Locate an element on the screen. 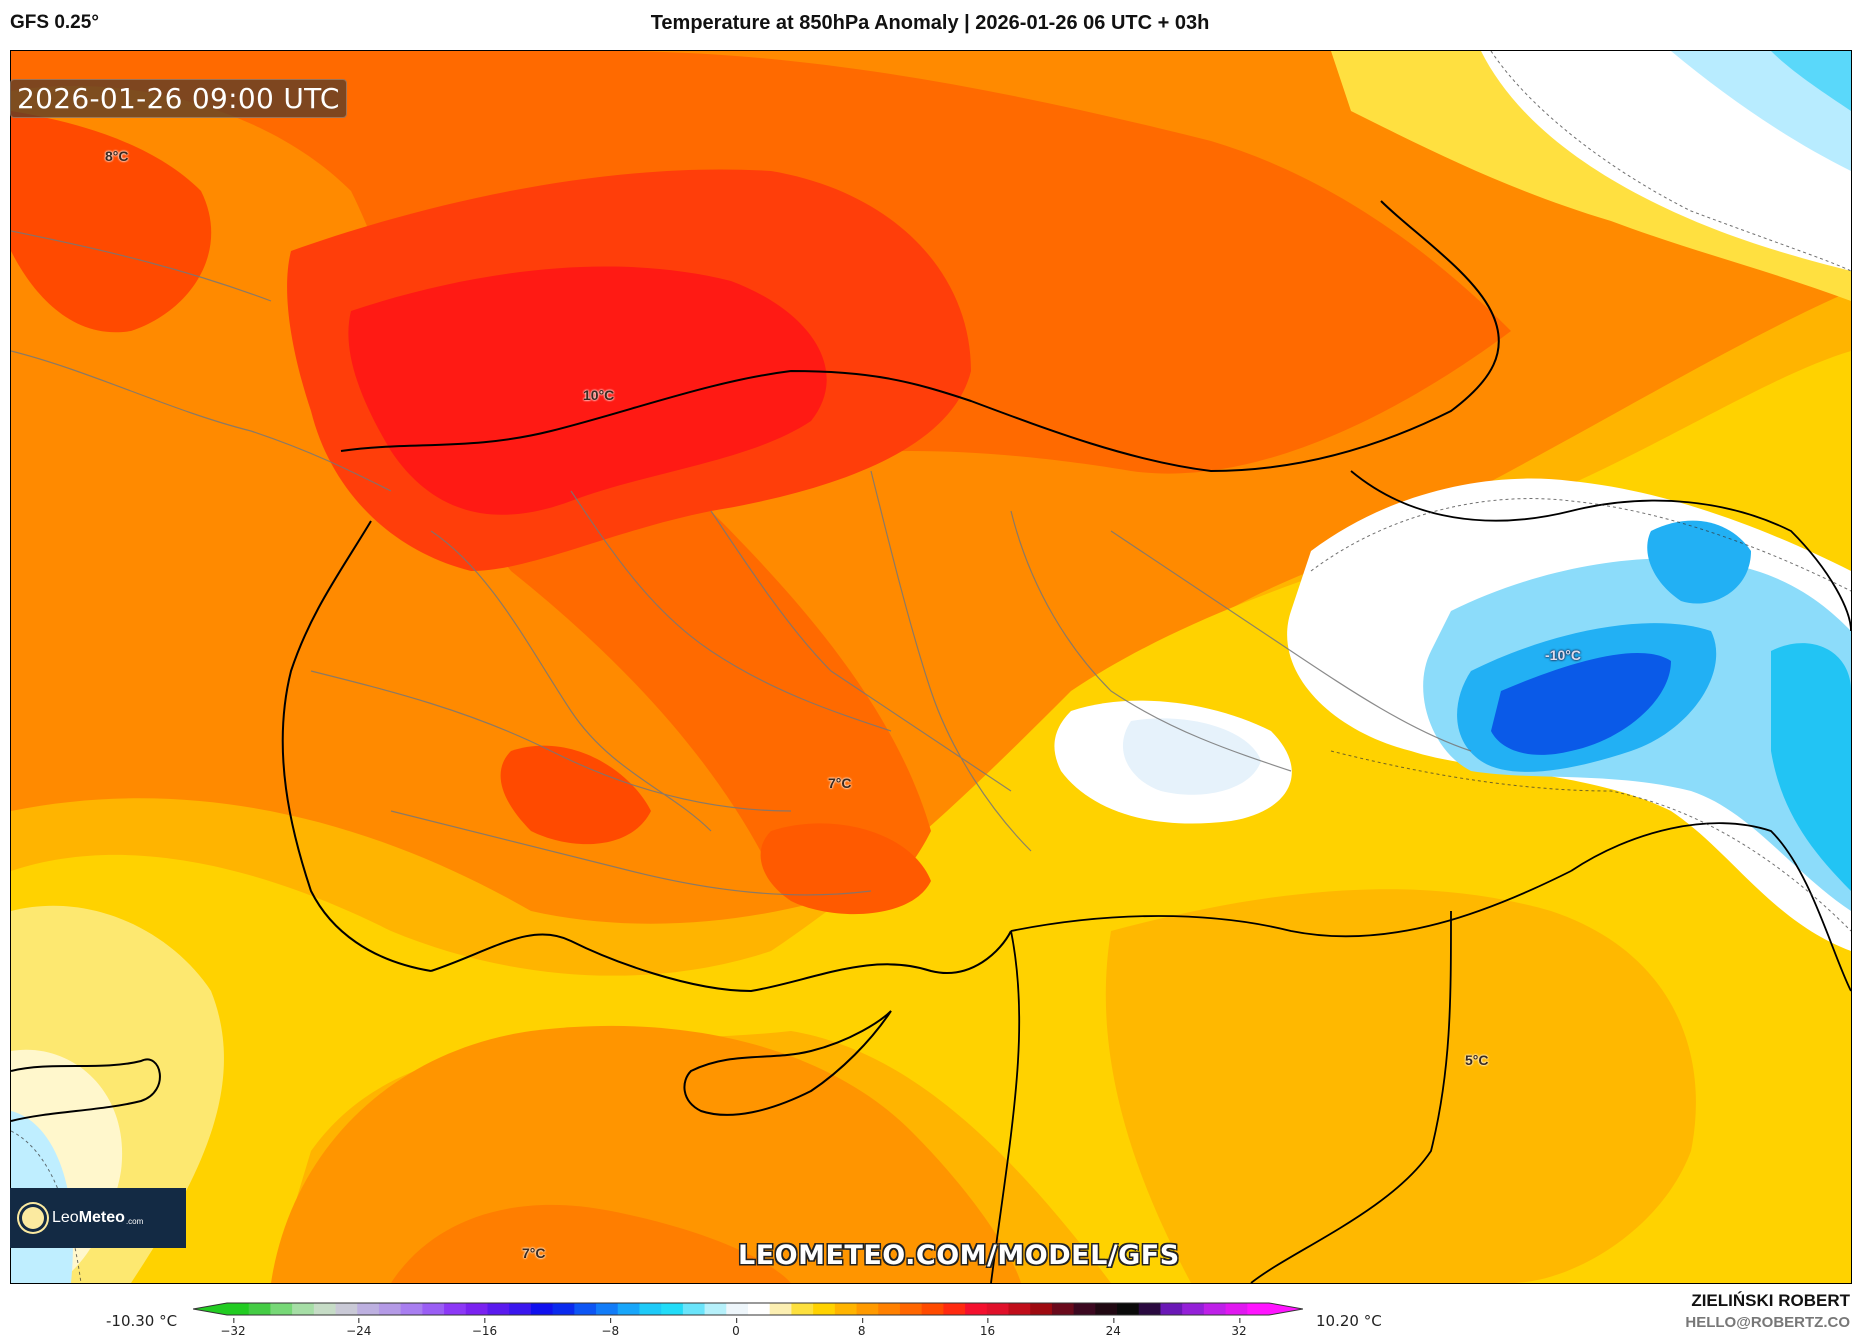 The width and height of the screenshot is (1860, 1338). valid-time-badge: 2026-01-26 09:00 UTC is located at coordinates (178, 98).